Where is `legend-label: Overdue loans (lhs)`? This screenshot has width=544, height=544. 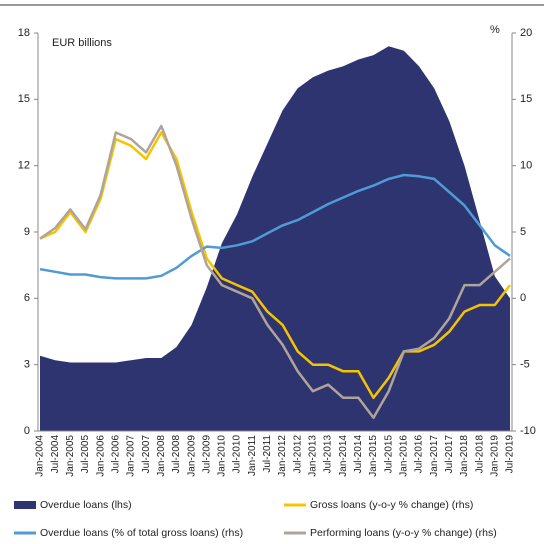
legend-label: Overdue loans (lhs) is located at coordinates (86, 505).